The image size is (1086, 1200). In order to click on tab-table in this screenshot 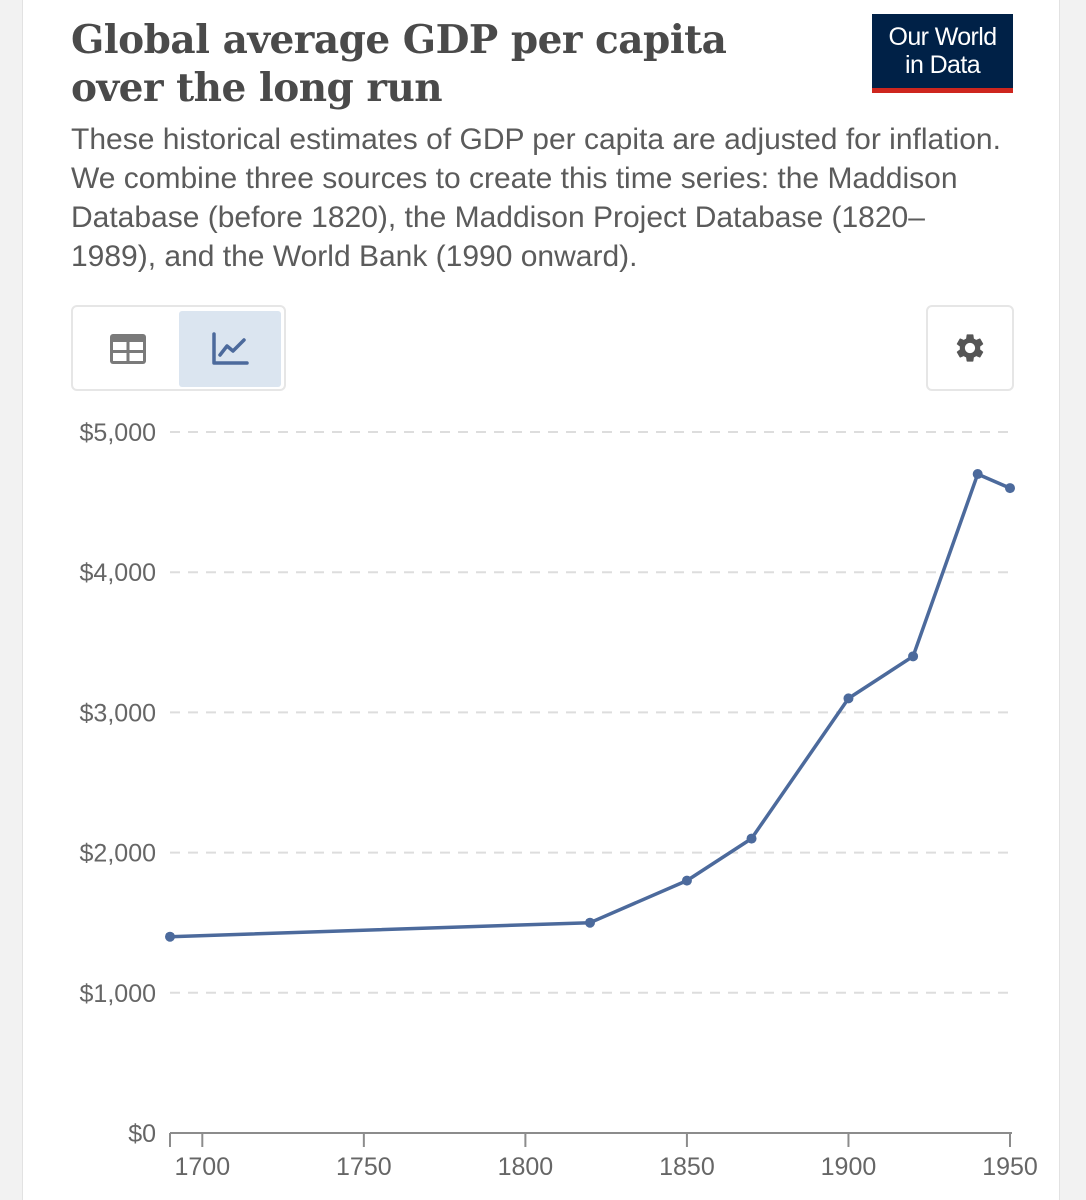, I will do `click(128, 349)`.